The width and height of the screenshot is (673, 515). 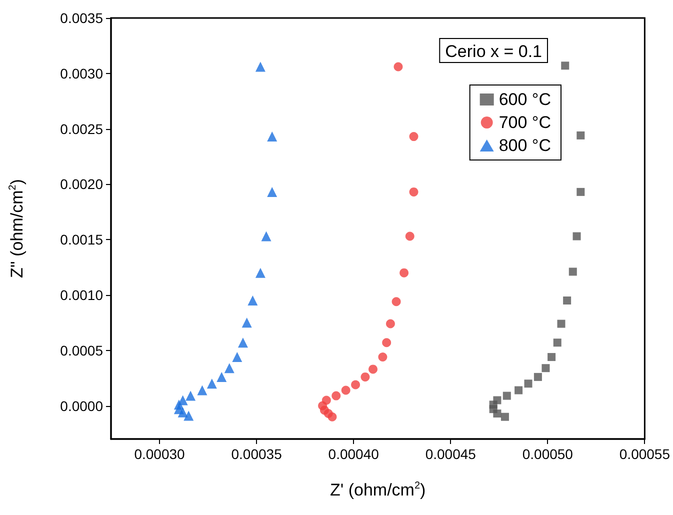 What do you see at coordinates (525, 145) in the screenshot?
I see `legend-label: 800 °C` at bounding box center [525, 145].